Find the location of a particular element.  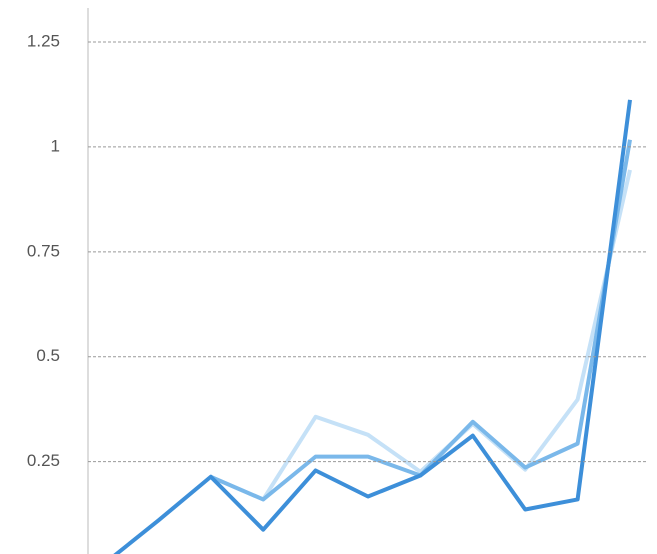

y-tick-label: 1 is located at coordinates (55, 145).